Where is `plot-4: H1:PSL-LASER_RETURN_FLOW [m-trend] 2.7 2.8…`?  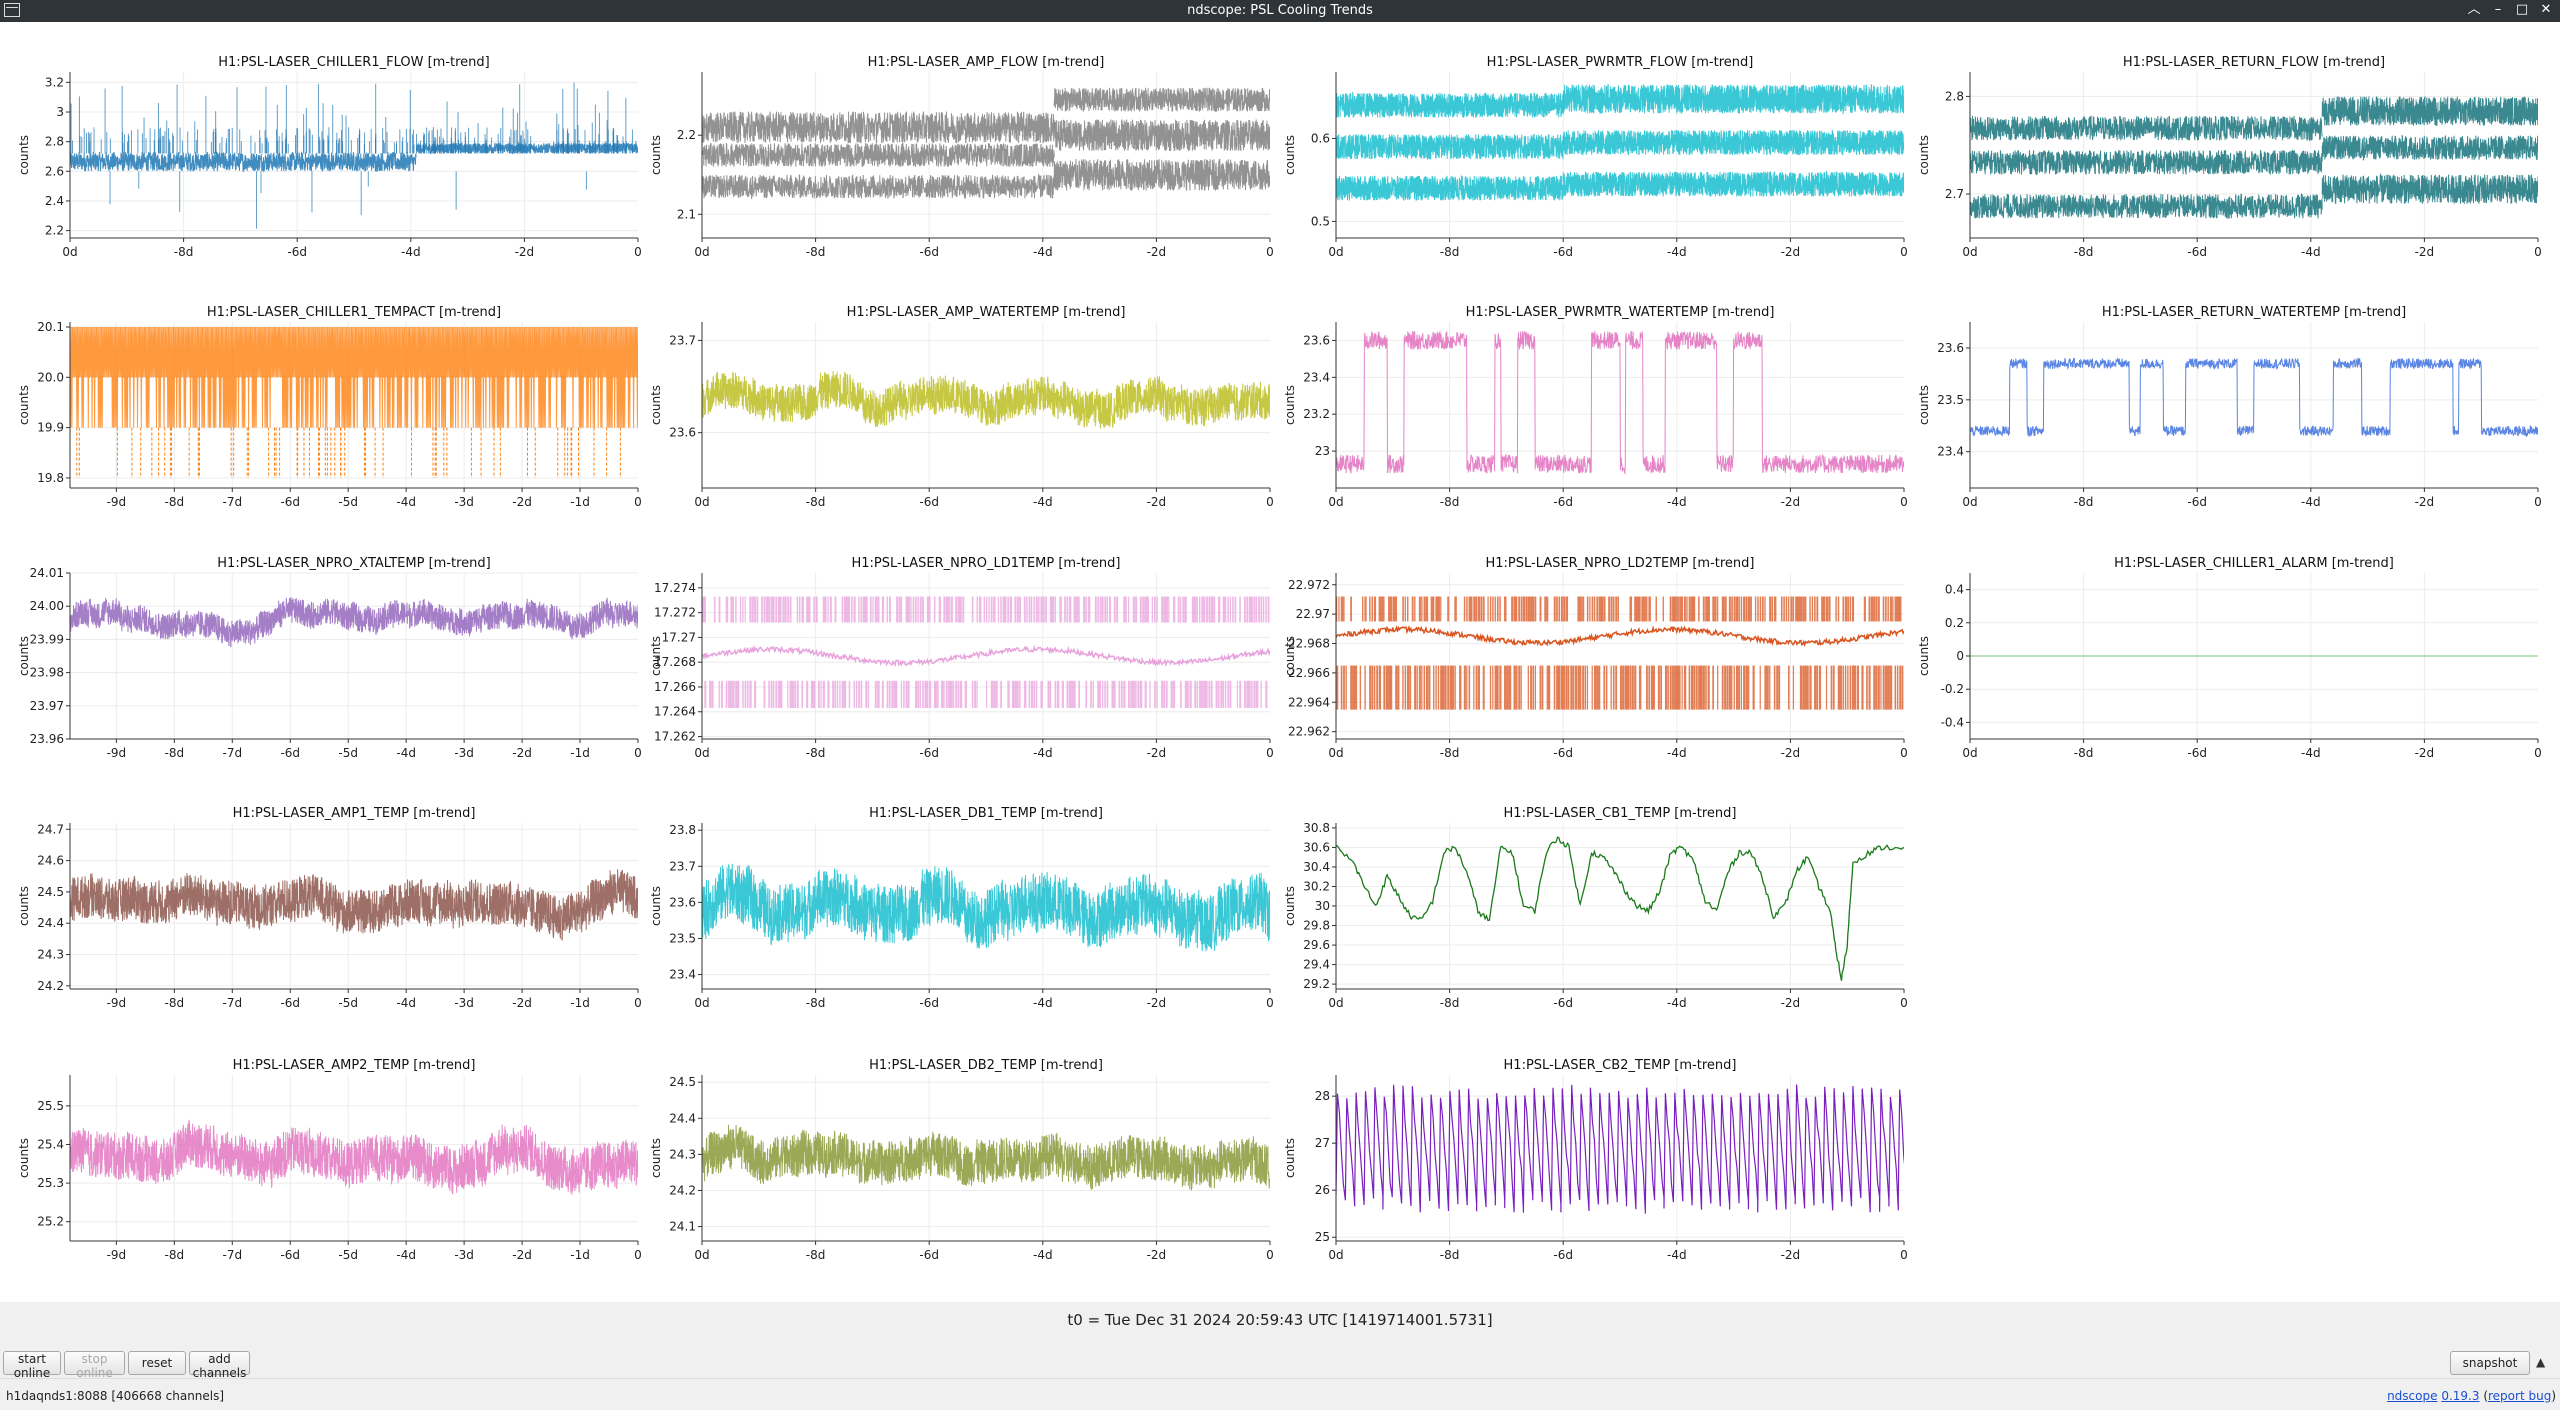
plot-4: H1:PSL-LASER_RETURN_FLOW [m-trend] 2.7 2.8… is located at coordinates (2229, 157).